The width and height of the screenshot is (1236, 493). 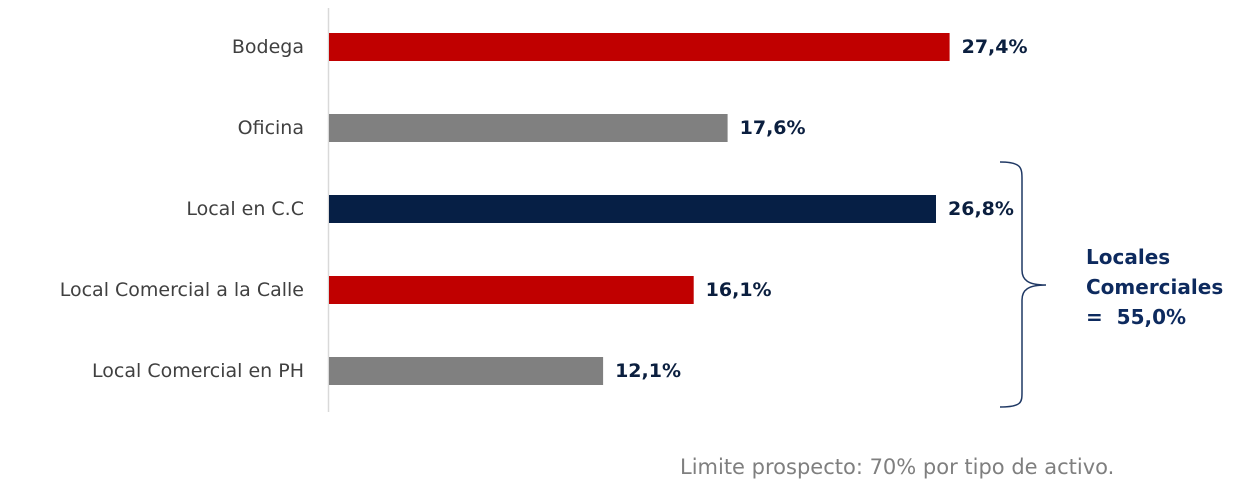 What do you see at coordinates (981, 209) in the screenshot?
I see `value-label-2: 26,8%` at bounding box center [981, 209].